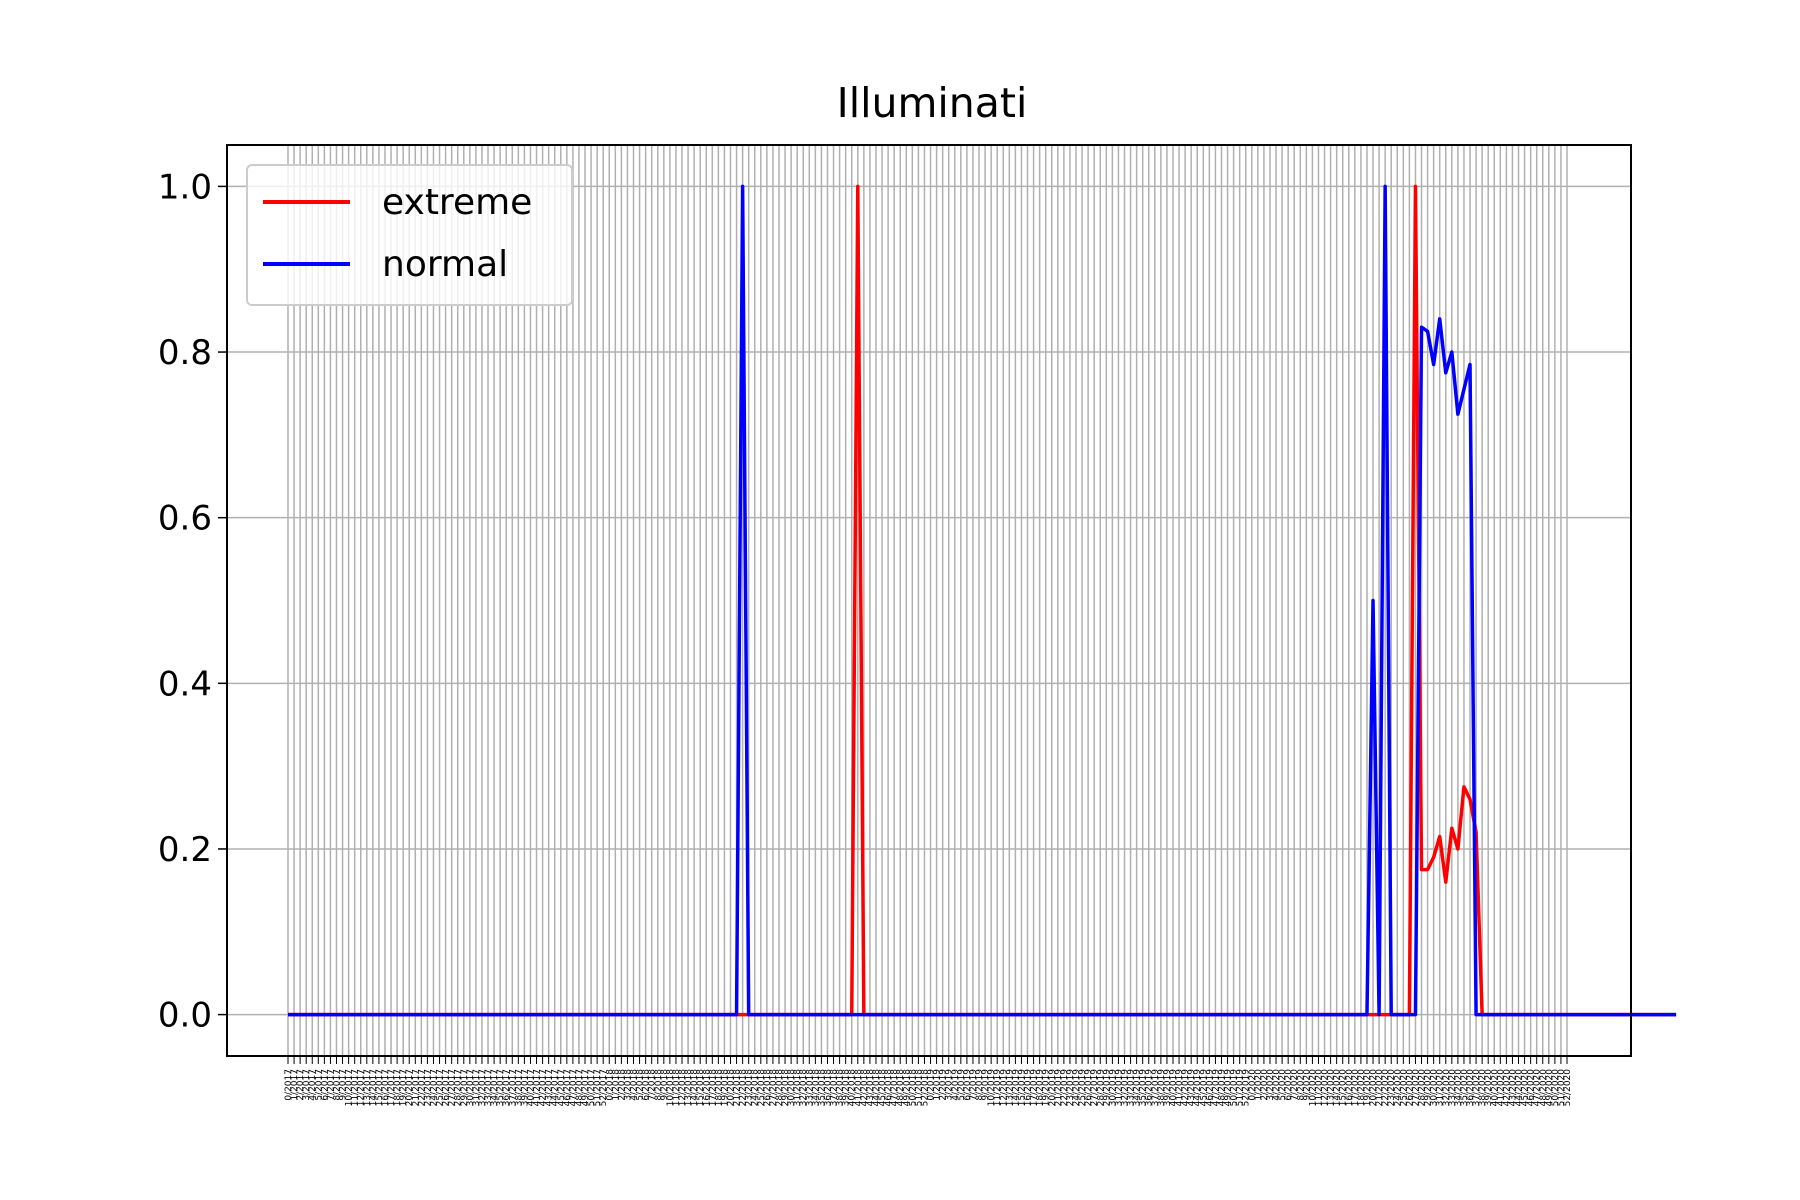 The width and height of the screenshot is (1800, 1200). I want to click on x-tick-label: 30/2017, so click(471, 1087).